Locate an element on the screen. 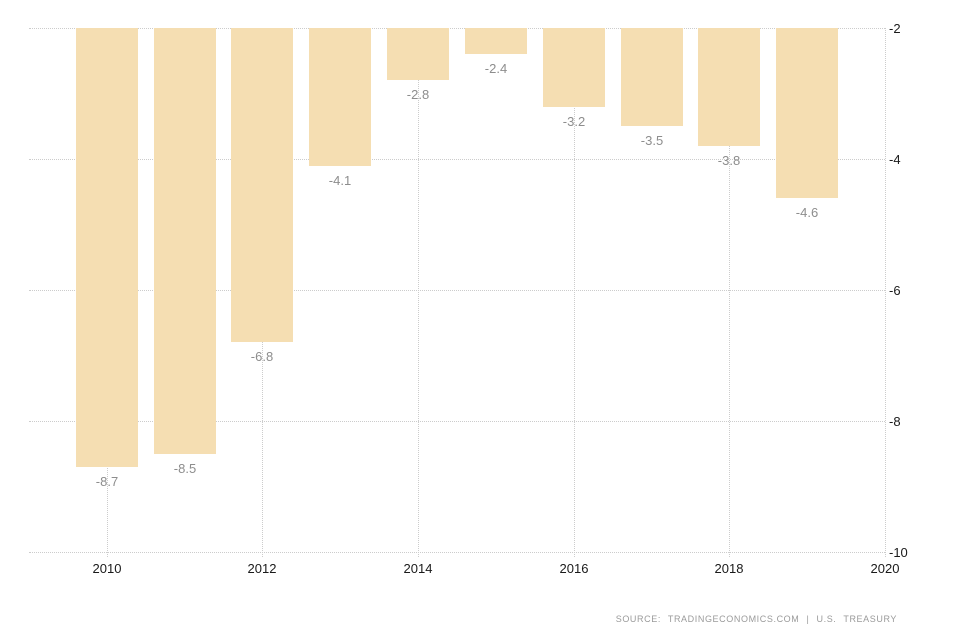 This screenshot has width=954, height=636. bar-value-label: -4.1 is located at coordinates (340, 180).